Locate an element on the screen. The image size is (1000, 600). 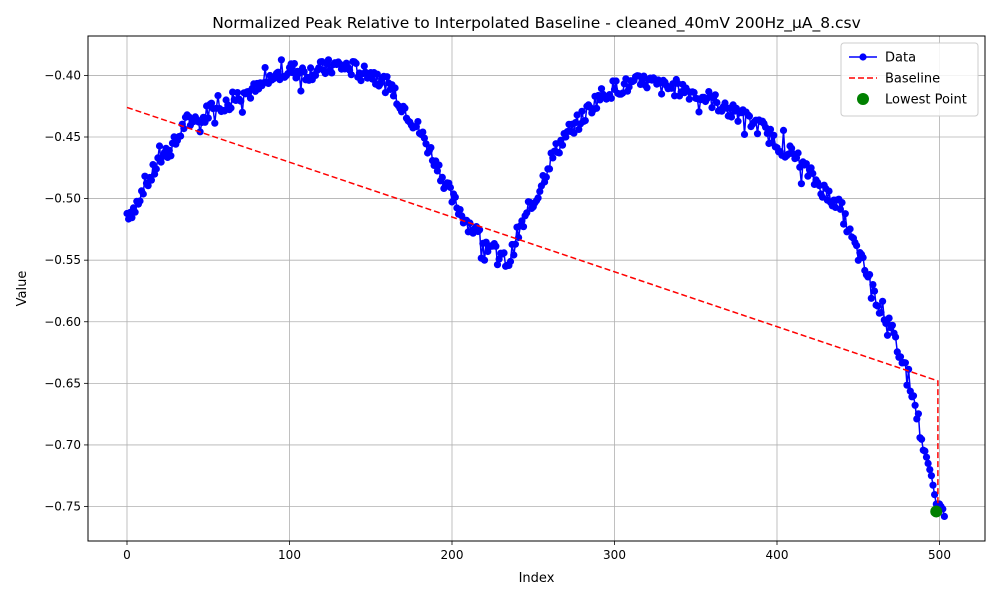
legend-label: Data is located at coordinates (900, 58).